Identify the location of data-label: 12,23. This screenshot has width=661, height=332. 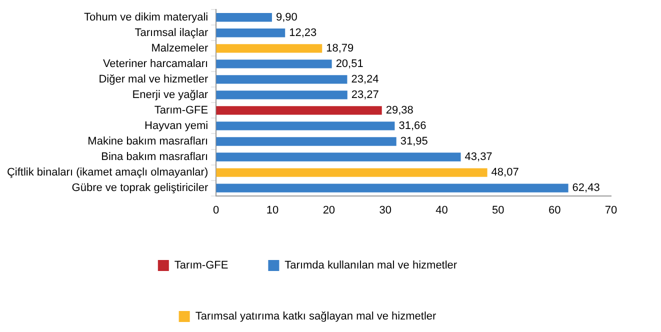
(303, 32).